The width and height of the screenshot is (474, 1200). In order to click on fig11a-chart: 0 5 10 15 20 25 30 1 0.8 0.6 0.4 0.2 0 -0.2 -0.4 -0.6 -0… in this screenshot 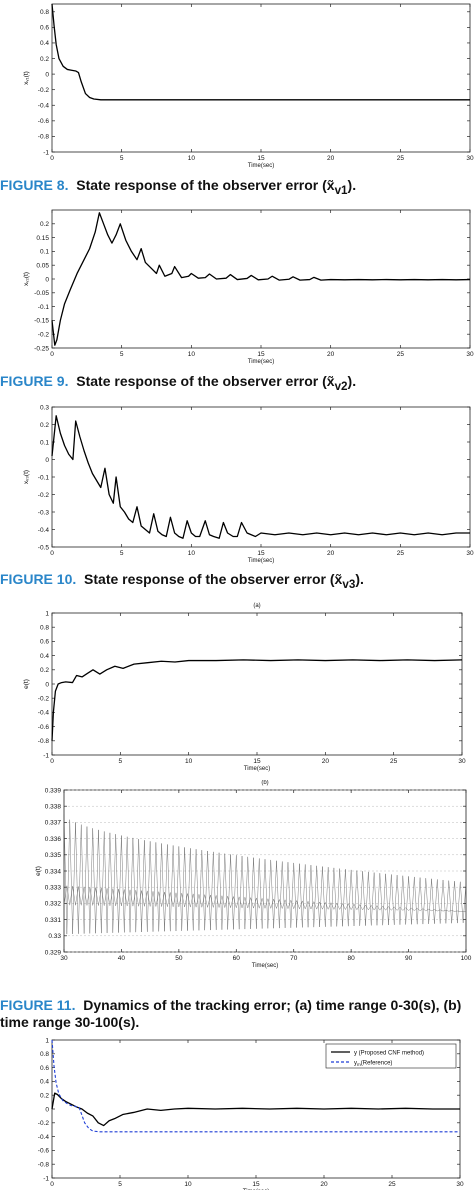, I will do `click(244, 687)`.